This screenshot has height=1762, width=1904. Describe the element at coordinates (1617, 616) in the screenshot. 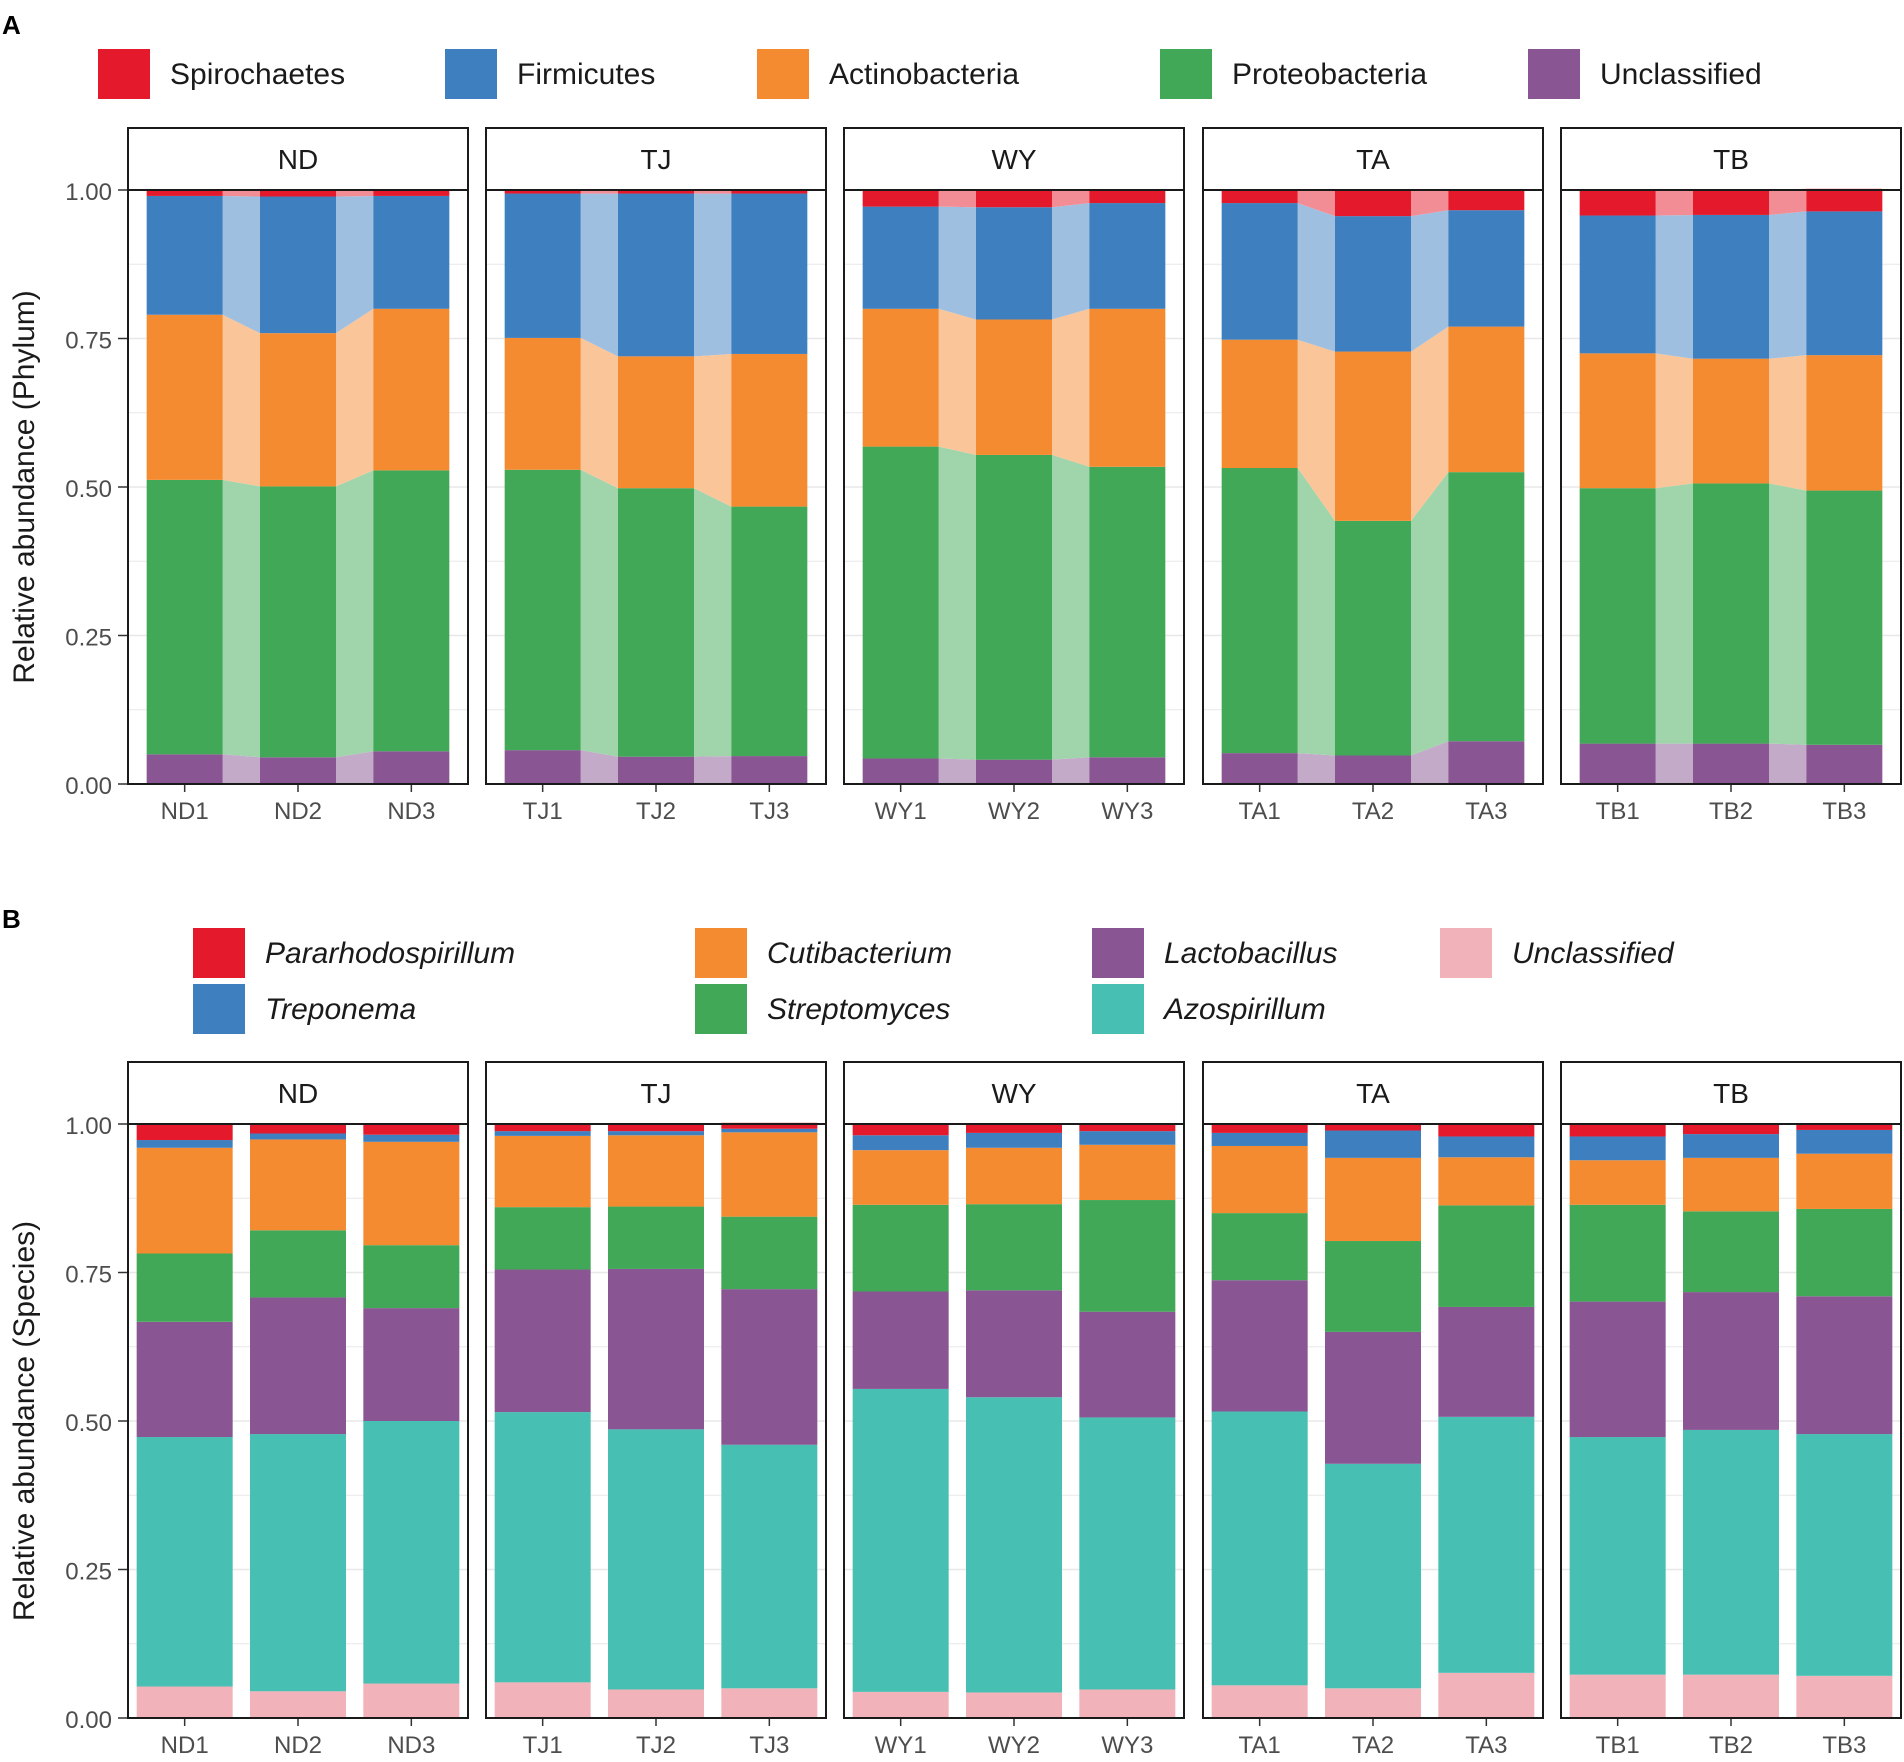

I see `bar-tb1-proteobacteria` at that location.